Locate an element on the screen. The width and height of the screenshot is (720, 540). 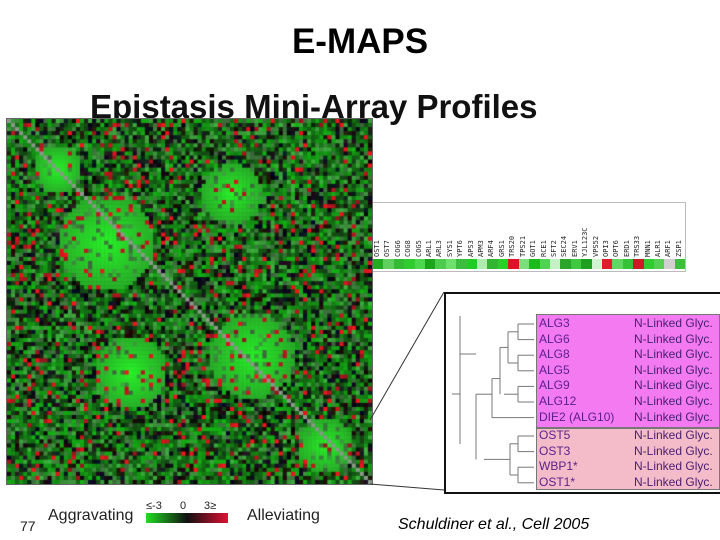
citation-journal: , Cell 2005 is located at coordinates (551, 524).